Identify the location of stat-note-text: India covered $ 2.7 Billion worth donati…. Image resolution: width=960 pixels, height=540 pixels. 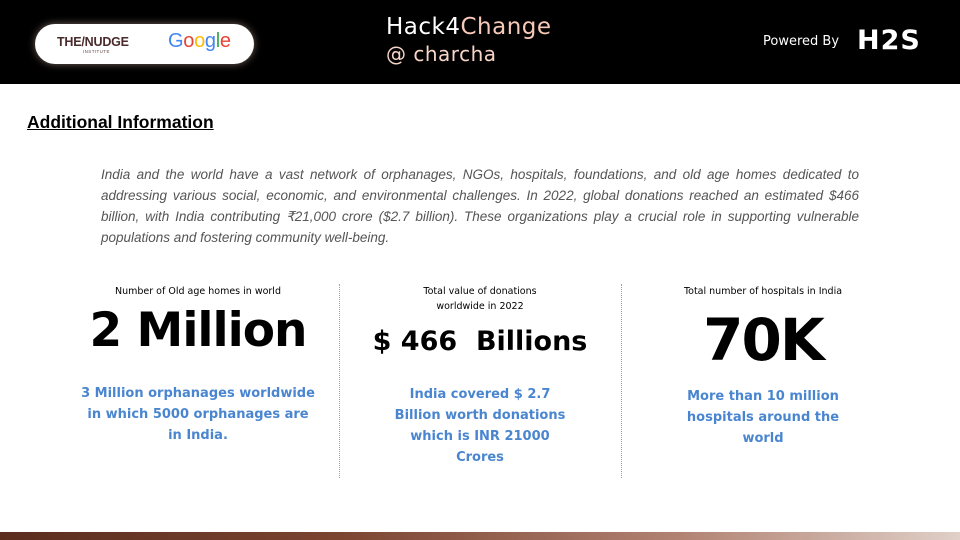
(480, 426).